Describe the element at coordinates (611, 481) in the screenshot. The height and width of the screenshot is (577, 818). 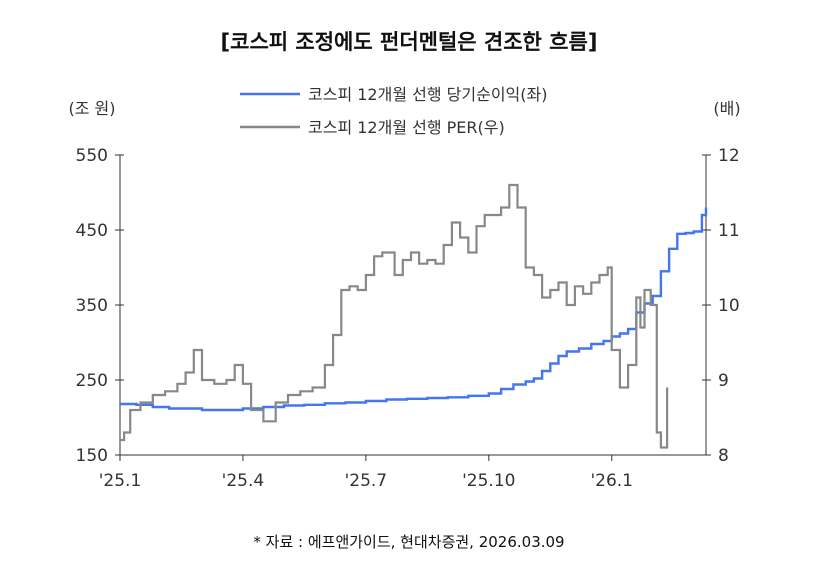
I see `x-tick-label: '26.1` at that location.